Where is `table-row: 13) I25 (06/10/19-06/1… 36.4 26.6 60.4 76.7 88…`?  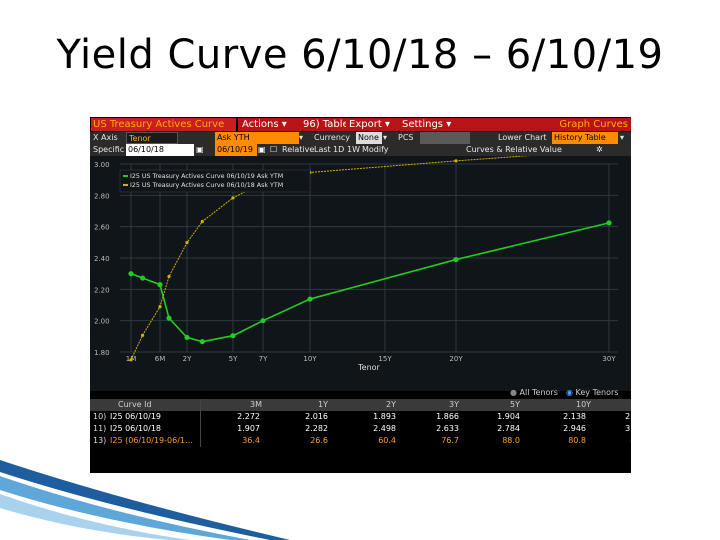
table-row: 13) I25 (06/10/19-06/1… 36.4 26.6 60.4 76.7 88… is located at coordinates (360, 441).